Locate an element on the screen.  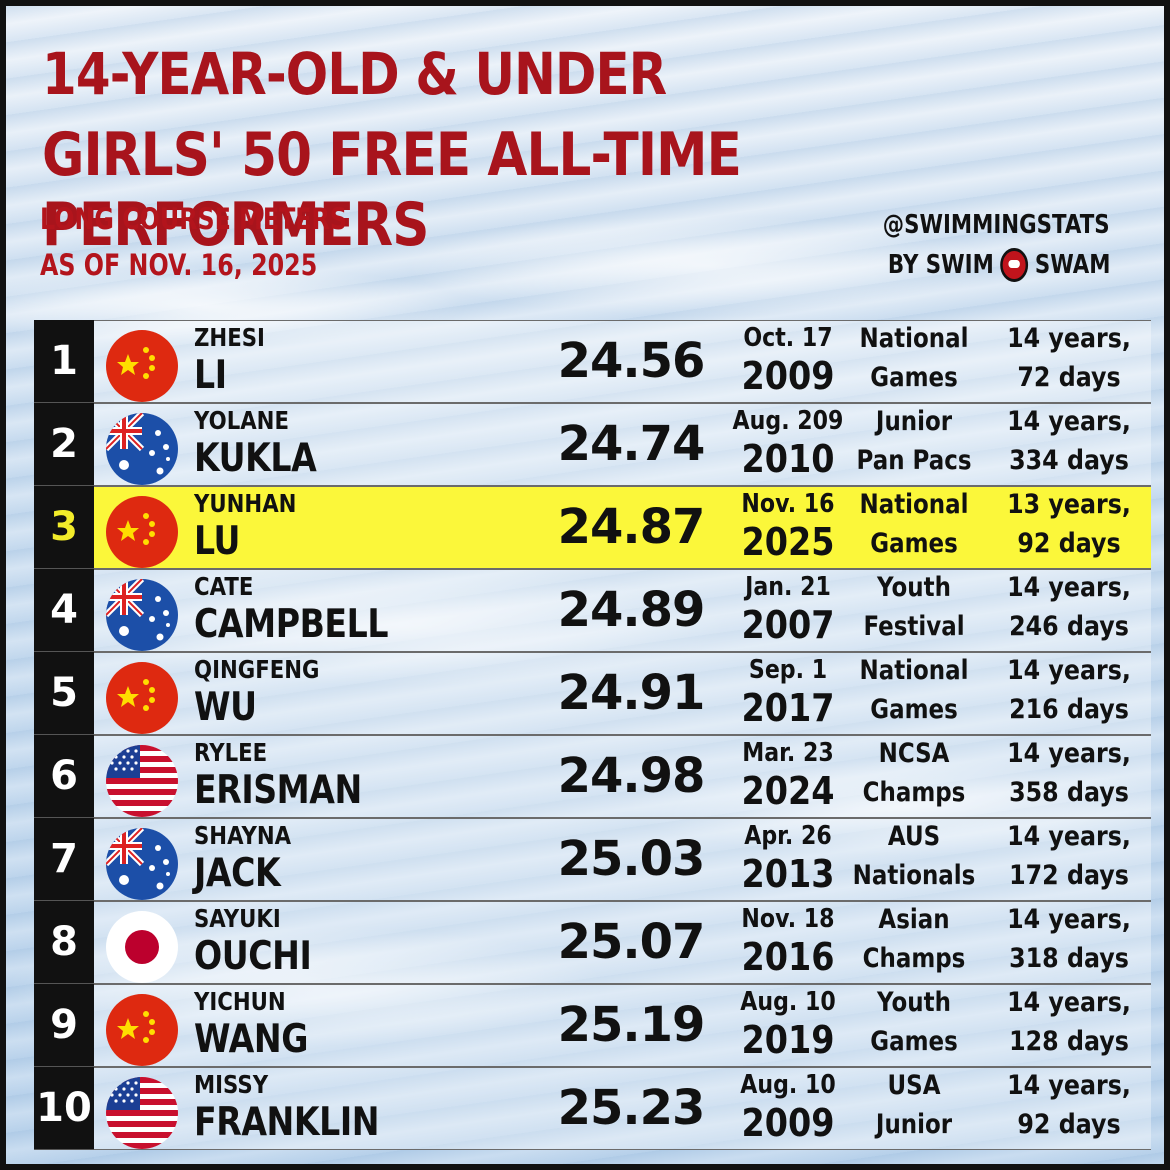
first-name: QINGFENG is located at coordinates (257, 669).